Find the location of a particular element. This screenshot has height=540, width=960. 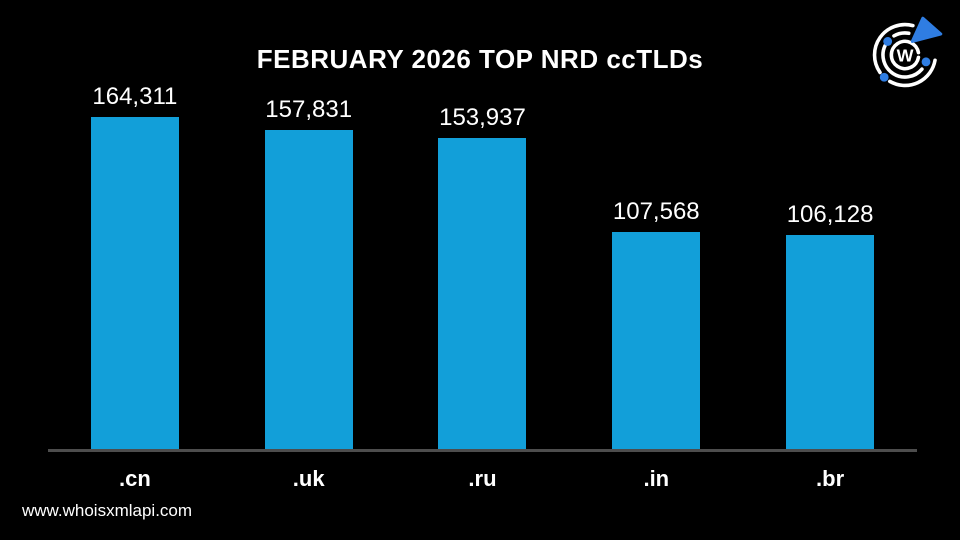

bar-group-uk: 157,831 is located at coordinates (308, 272).